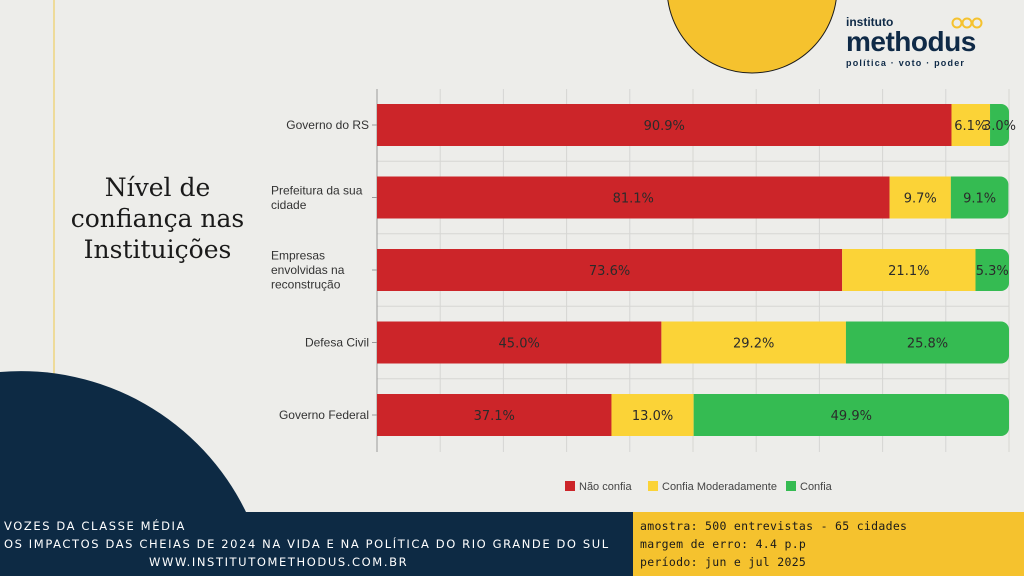 Image resolution: width=1024 pixels, height=576 pixels. I want to click on footer-left-band, so click(316, 544).